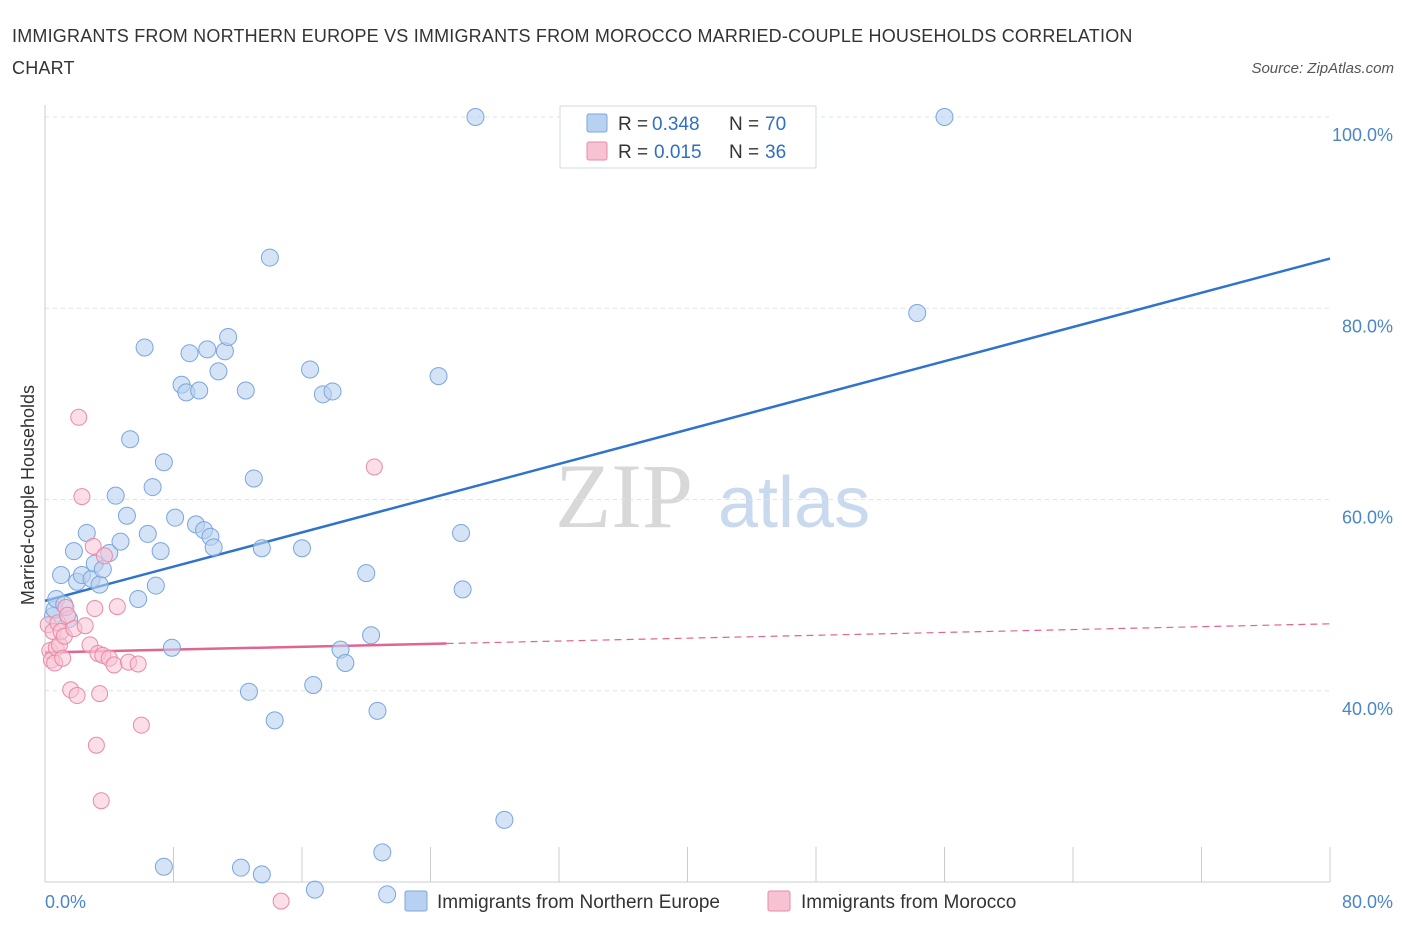 The image size is (1406, 930). Describe the element at coordinates (65, 902) in the screenshot. I see `x-tick-label: 0.0%` at that location.